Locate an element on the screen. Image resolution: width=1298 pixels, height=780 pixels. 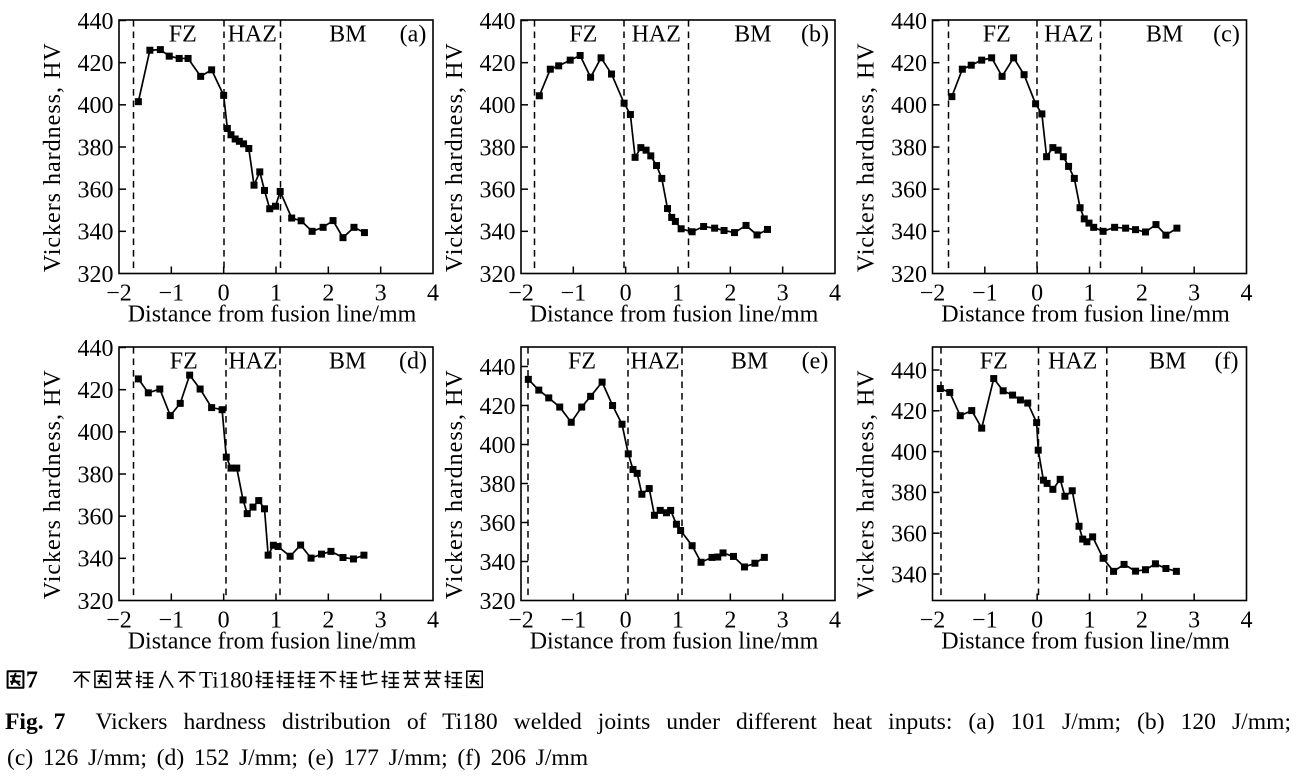
svg-text: 7 is located at coordinates (32, 681).